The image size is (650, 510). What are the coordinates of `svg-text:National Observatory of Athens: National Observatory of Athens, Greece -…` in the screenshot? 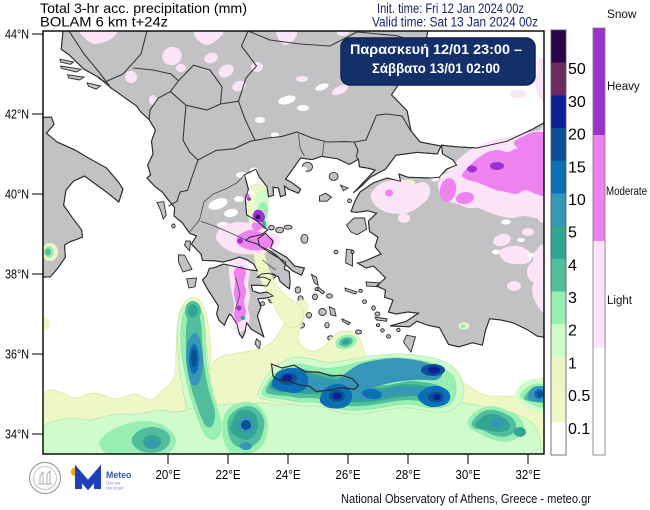 It's located at (466, 499).